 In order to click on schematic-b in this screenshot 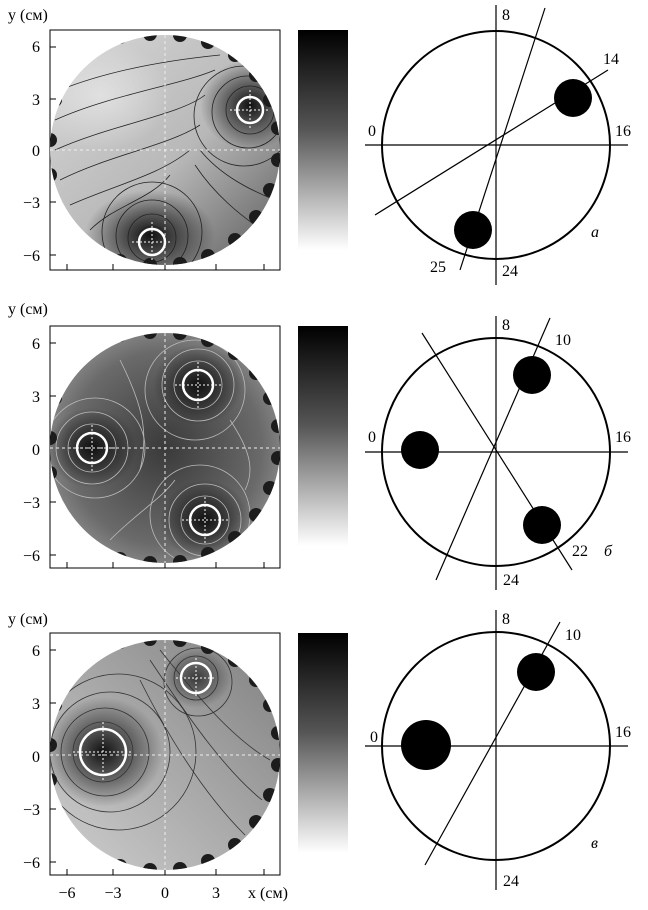, I will do `click(496, 453)`.